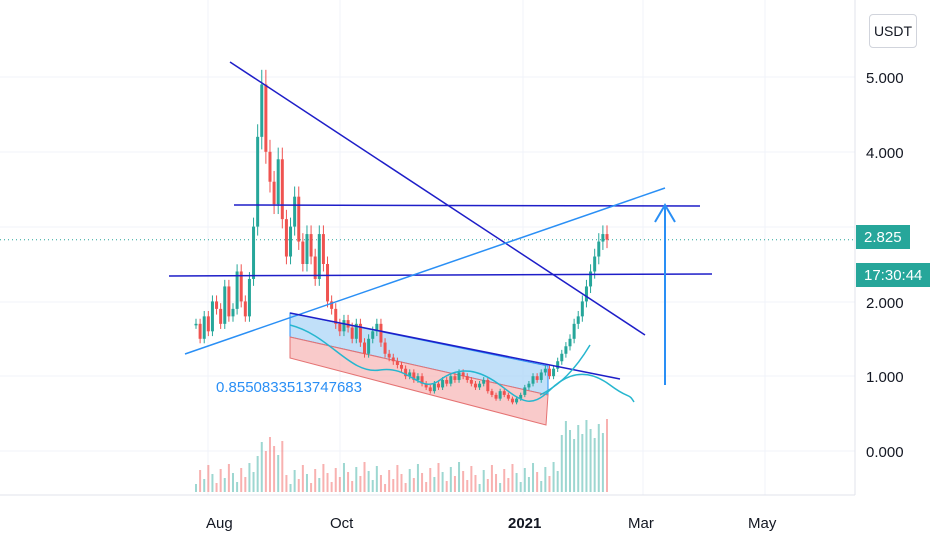 This screenshot has width=932, height=550. I want to click on time-tick-label: Mar, so click(641, 523).